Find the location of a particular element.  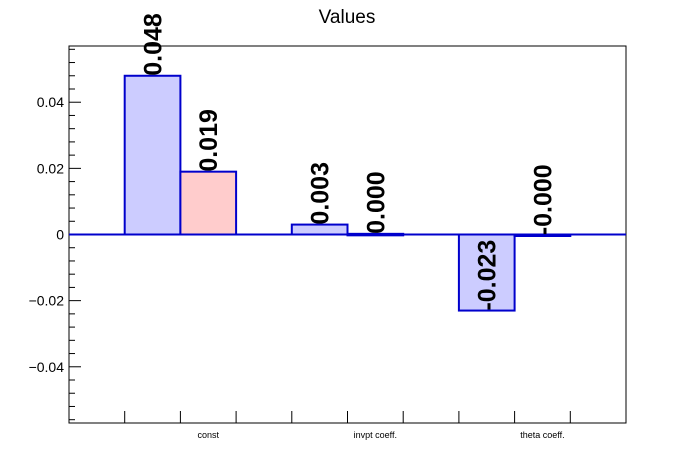

data-label: -0.000 is located at coordinates (543, 199).